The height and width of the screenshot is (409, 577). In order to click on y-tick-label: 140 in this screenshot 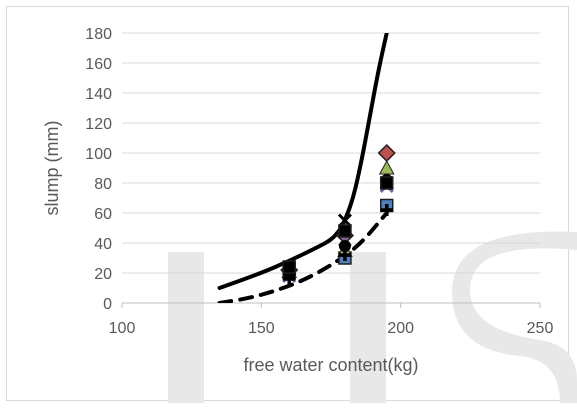, I will do `click(98, 94)`.